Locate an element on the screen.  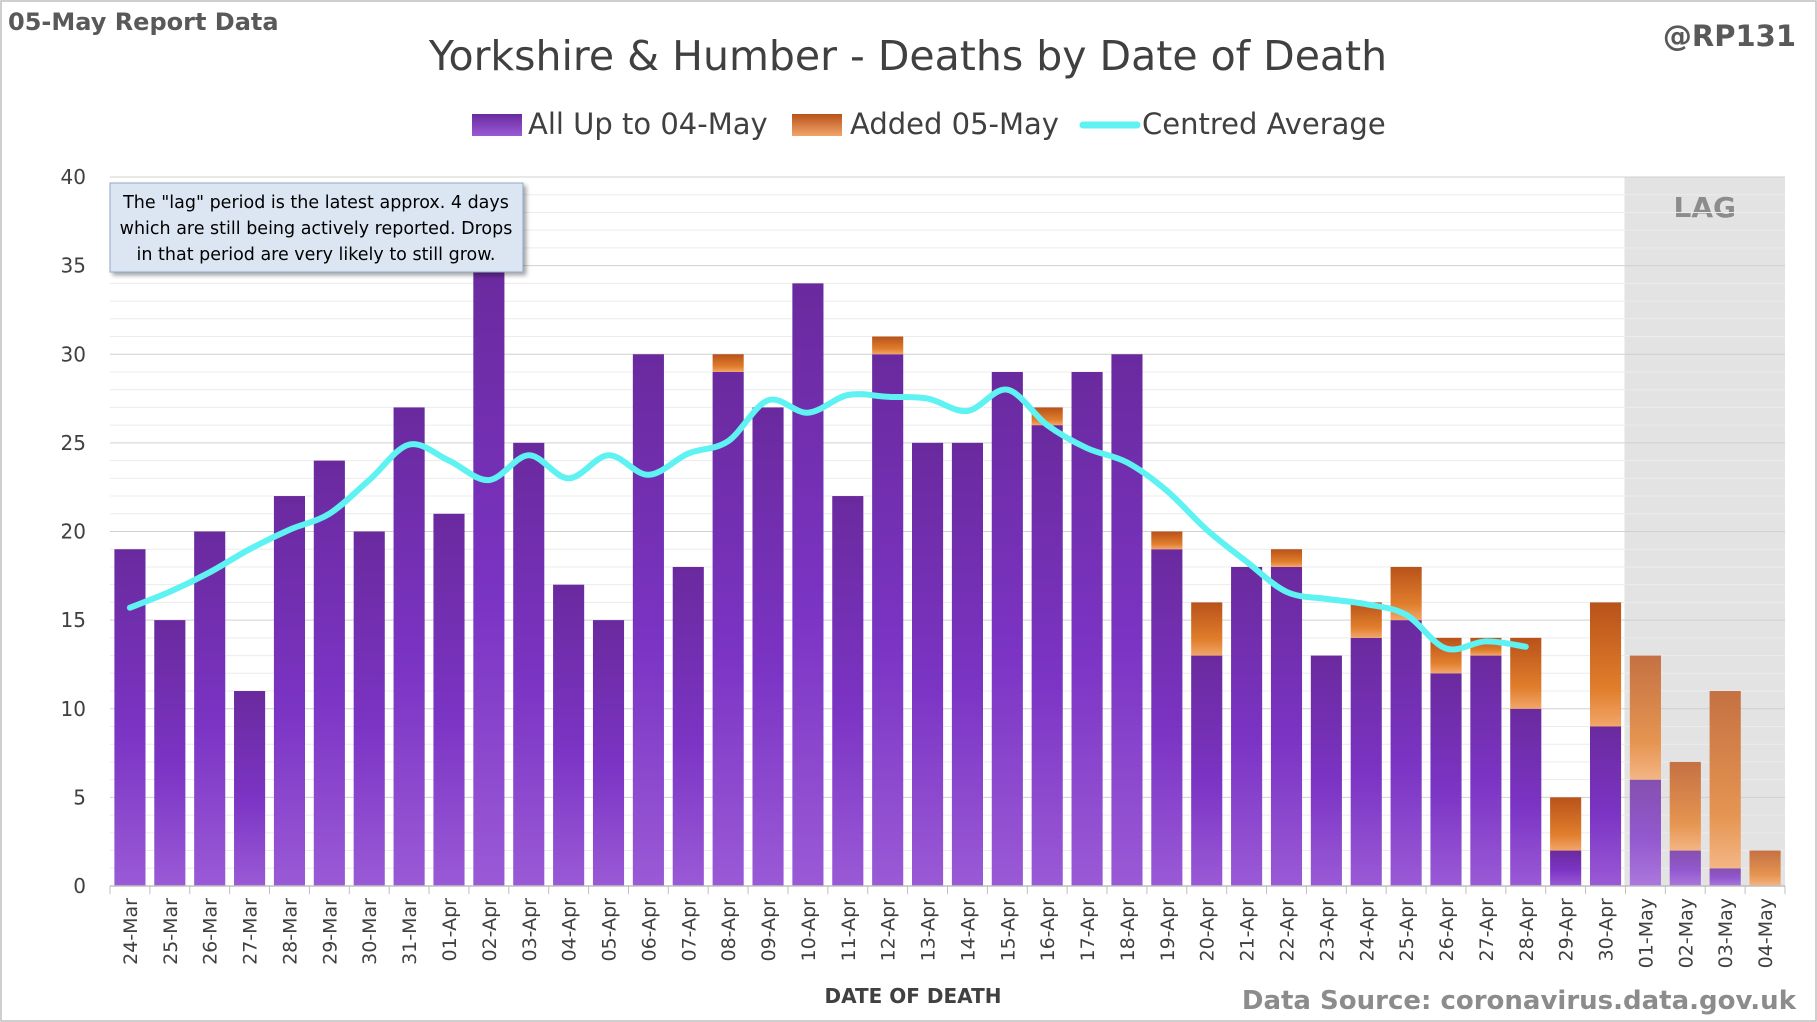
x-tick-label: 25-Mar is located at coordinates (171, 931).